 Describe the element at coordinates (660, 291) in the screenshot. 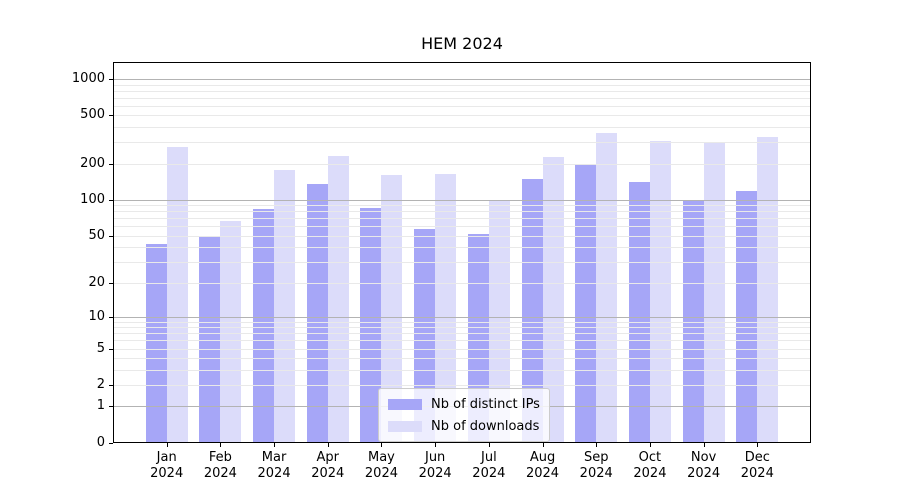

I see `bar-nb-of-downloads-oct` at that location.